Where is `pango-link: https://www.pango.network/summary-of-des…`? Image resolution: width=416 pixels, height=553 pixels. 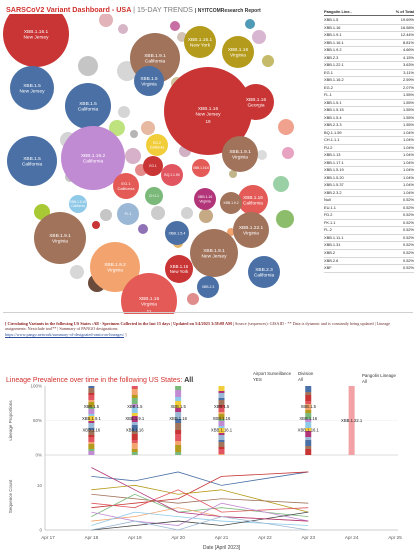
pango-link: https://www.pango.network/summary-of-des… is located at coordinates (65, 334).